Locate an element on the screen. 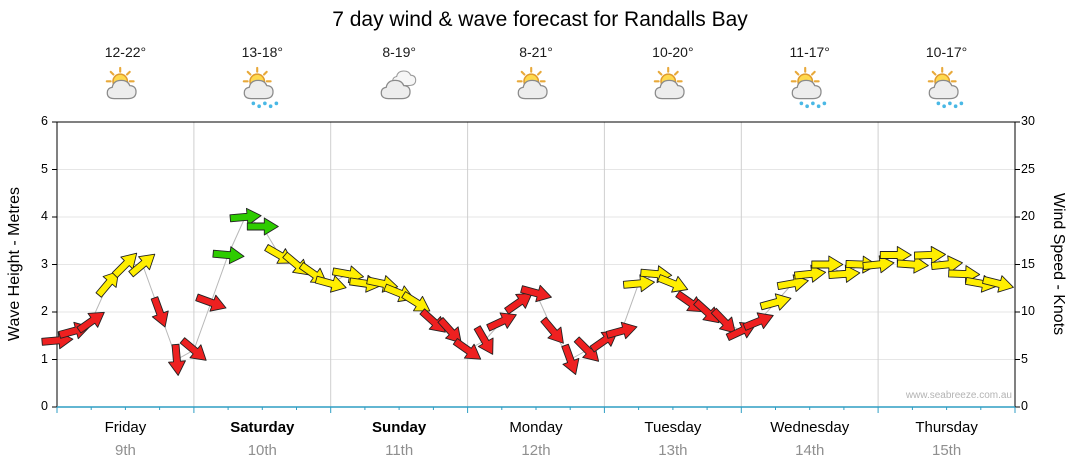 Image resolution: width=1080 pixels, height=475 pixels. day-temp-range: 8-19° is located at coordinates (399, 52).